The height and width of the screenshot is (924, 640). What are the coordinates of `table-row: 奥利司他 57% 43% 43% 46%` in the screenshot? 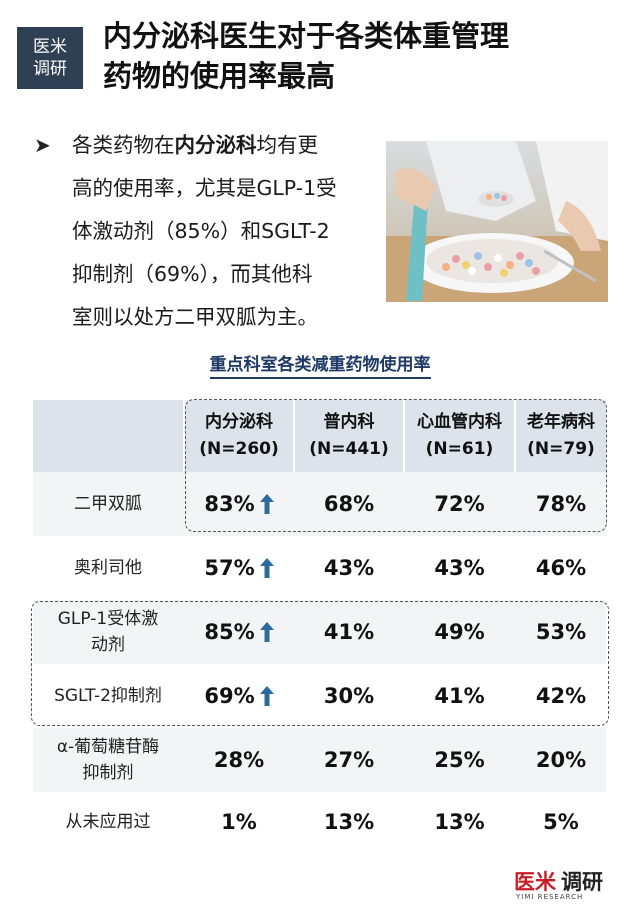 It's located at (319, 568).